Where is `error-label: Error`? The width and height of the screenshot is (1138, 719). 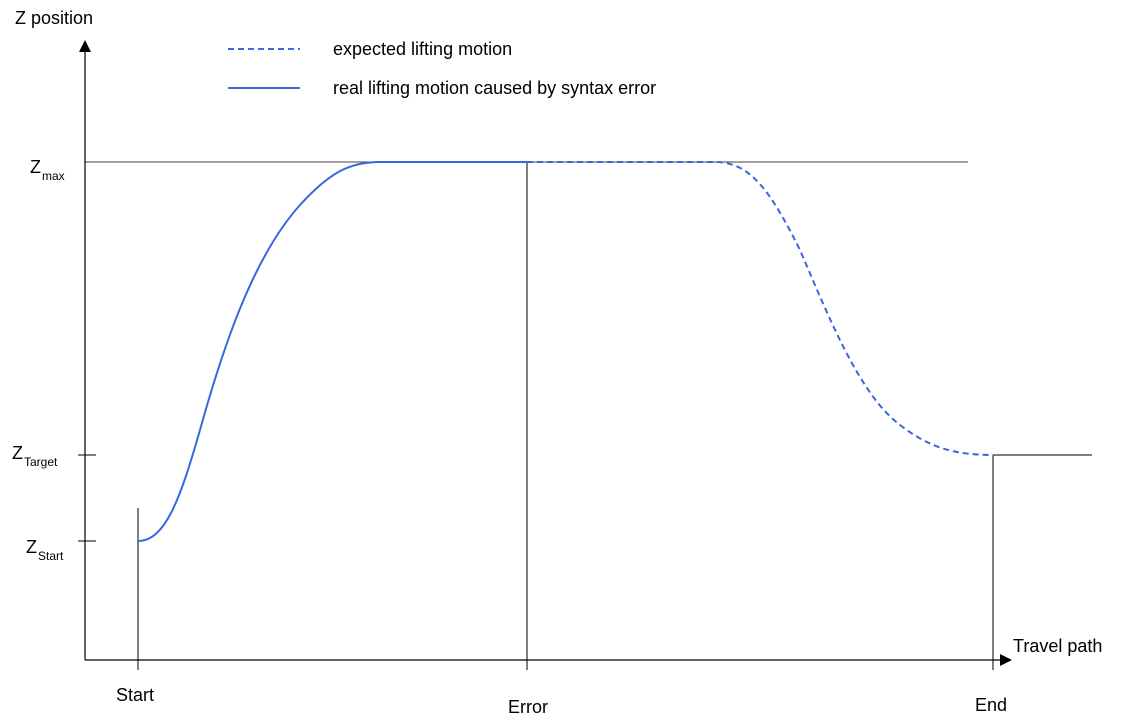
error-label: Error is located at coordinates (528, 707).